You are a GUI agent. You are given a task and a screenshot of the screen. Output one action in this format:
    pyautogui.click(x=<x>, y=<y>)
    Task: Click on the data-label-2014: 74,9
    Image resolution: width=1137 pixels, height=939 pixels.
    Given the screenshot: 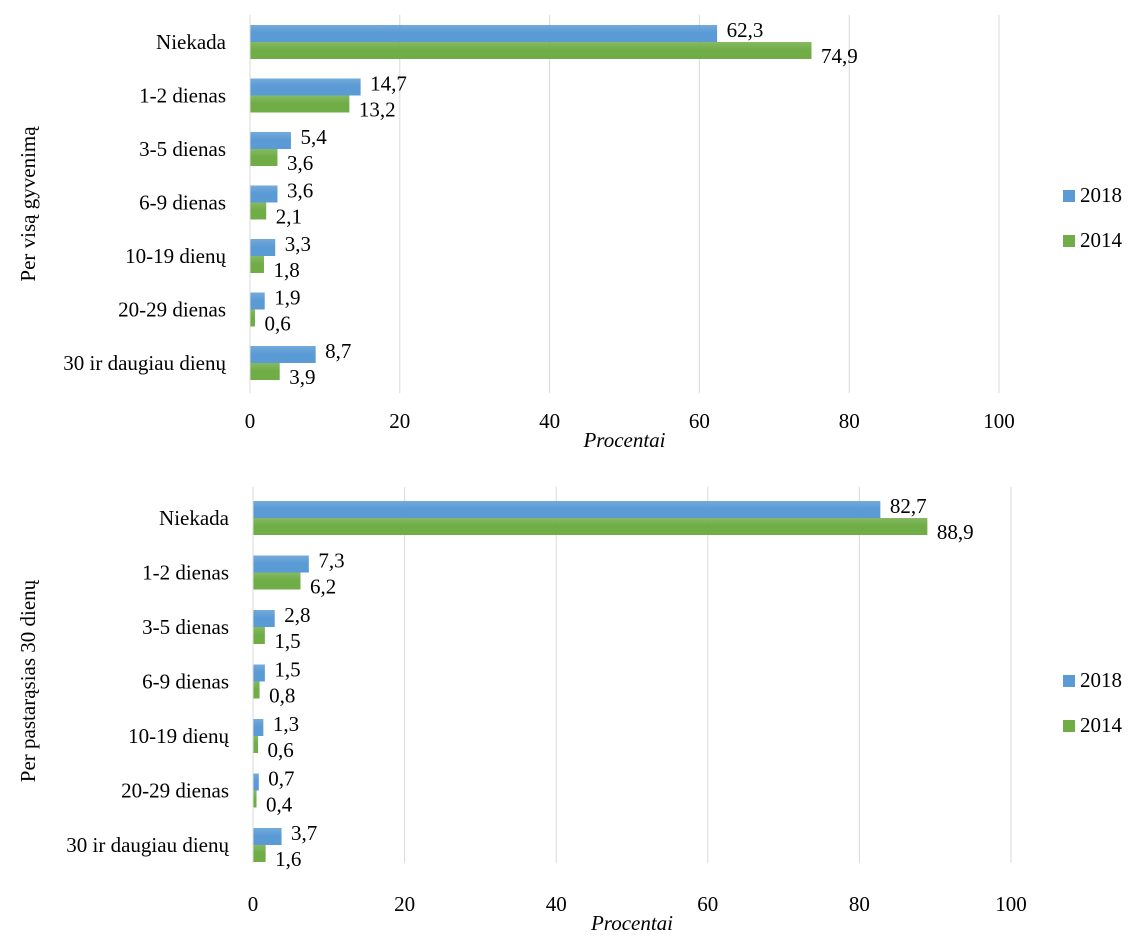 What is the action you would take?
    pyautogui.click(x=839, y=56)
    